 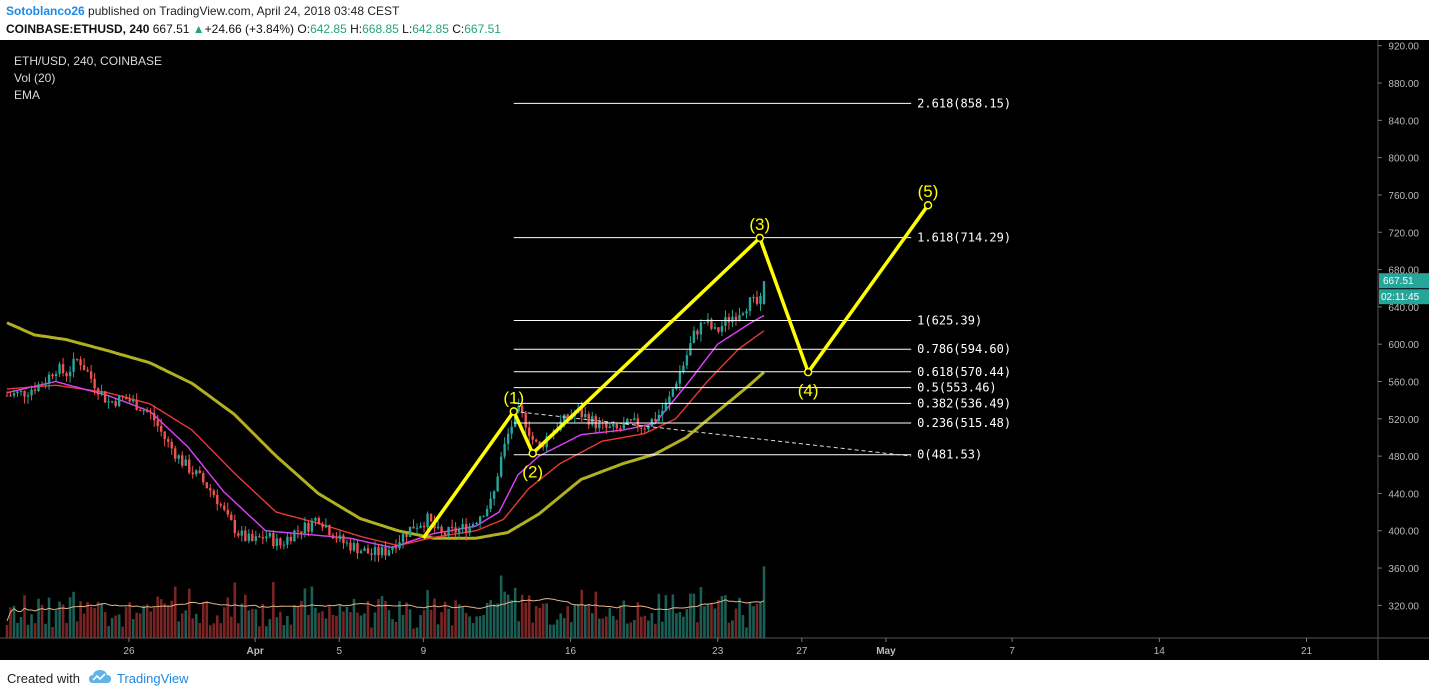 I want to click on legend-volume: Vol (20), so click(x=35, y=78).